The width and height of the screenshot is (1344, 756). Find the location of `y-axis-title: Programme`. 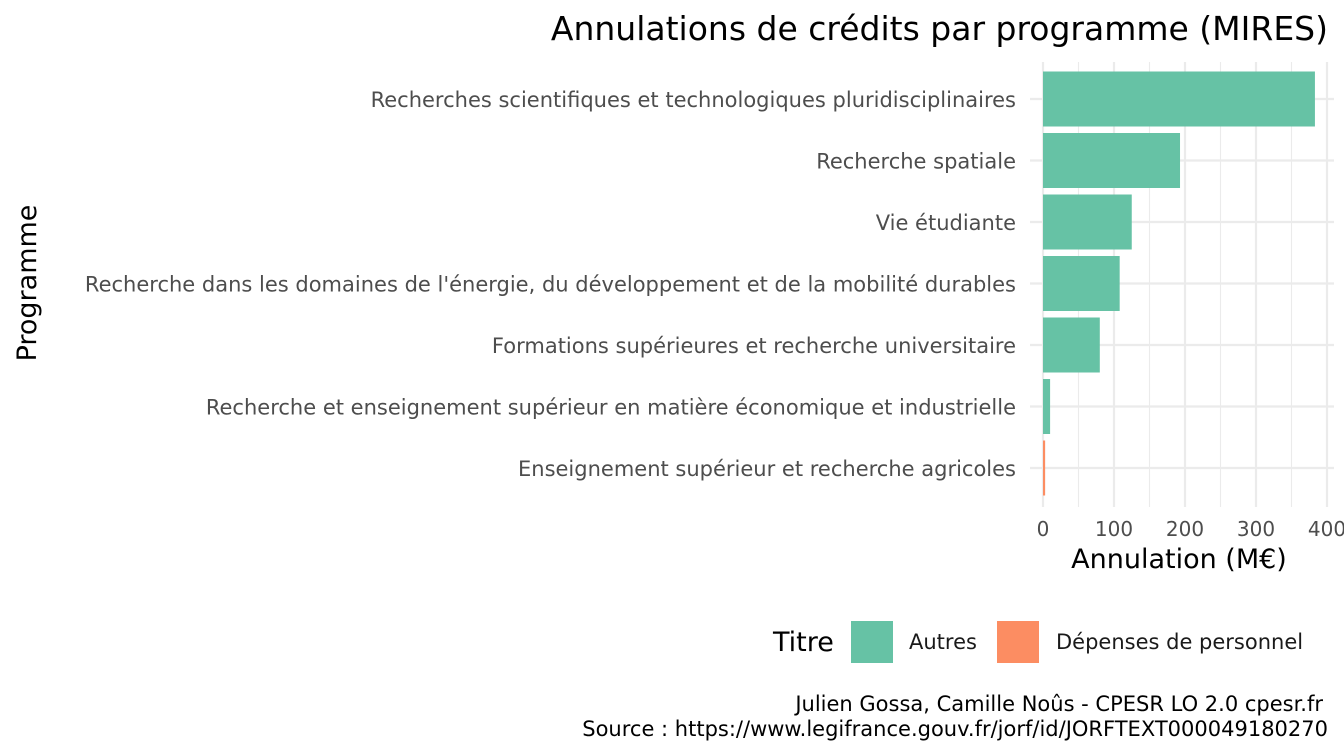

y-axis-title: Programme is located at coordinates (27, 283).